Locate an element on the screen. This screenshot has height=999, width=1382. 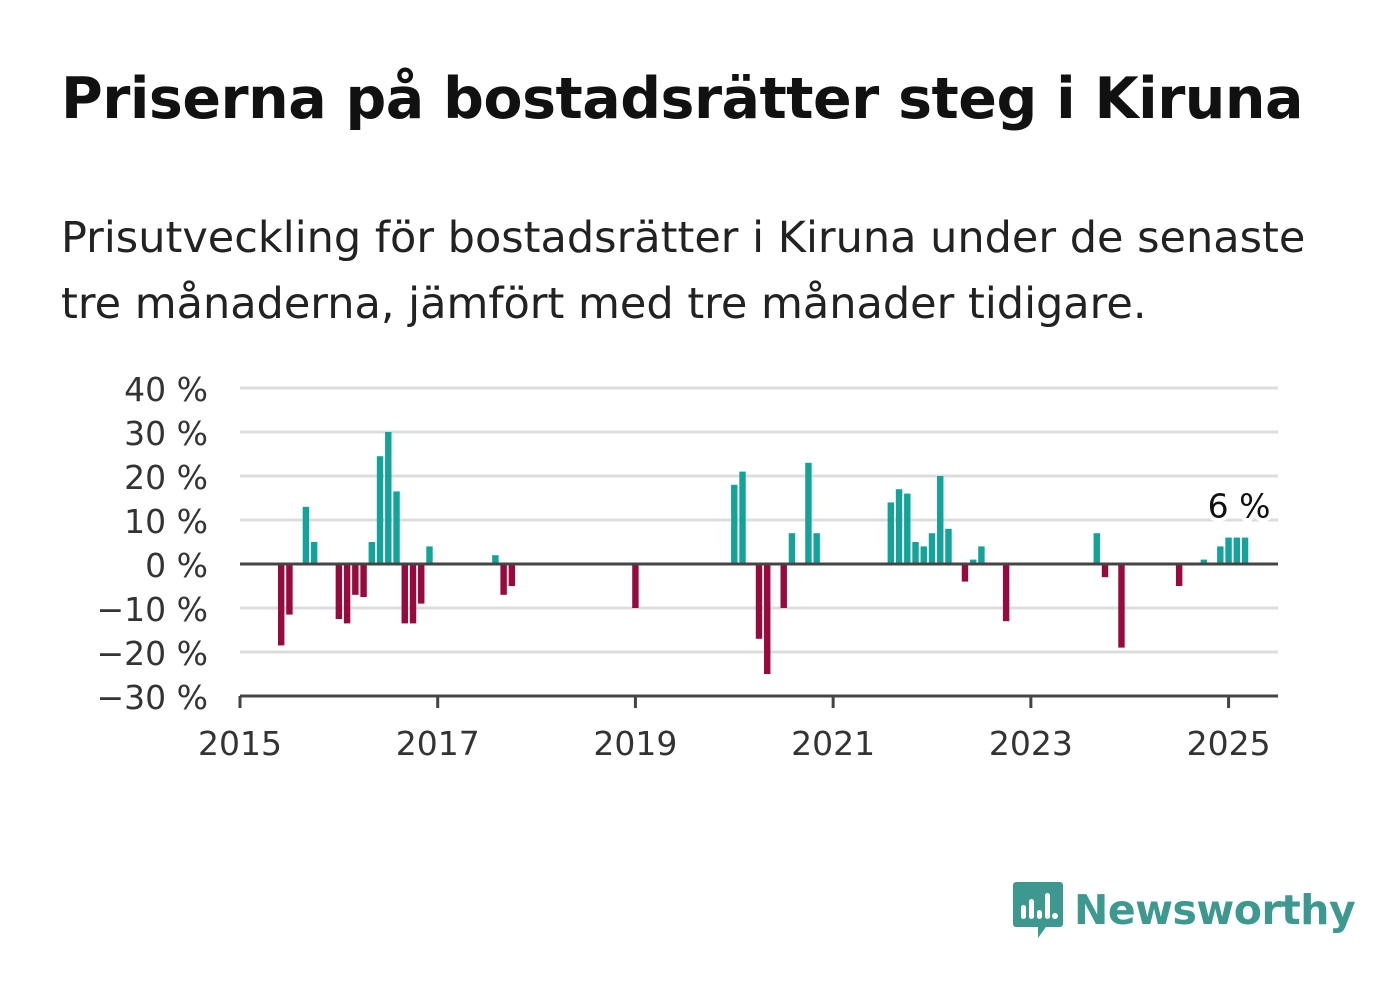
y-tick-label: 20 % is located at coordinates (166, 477).